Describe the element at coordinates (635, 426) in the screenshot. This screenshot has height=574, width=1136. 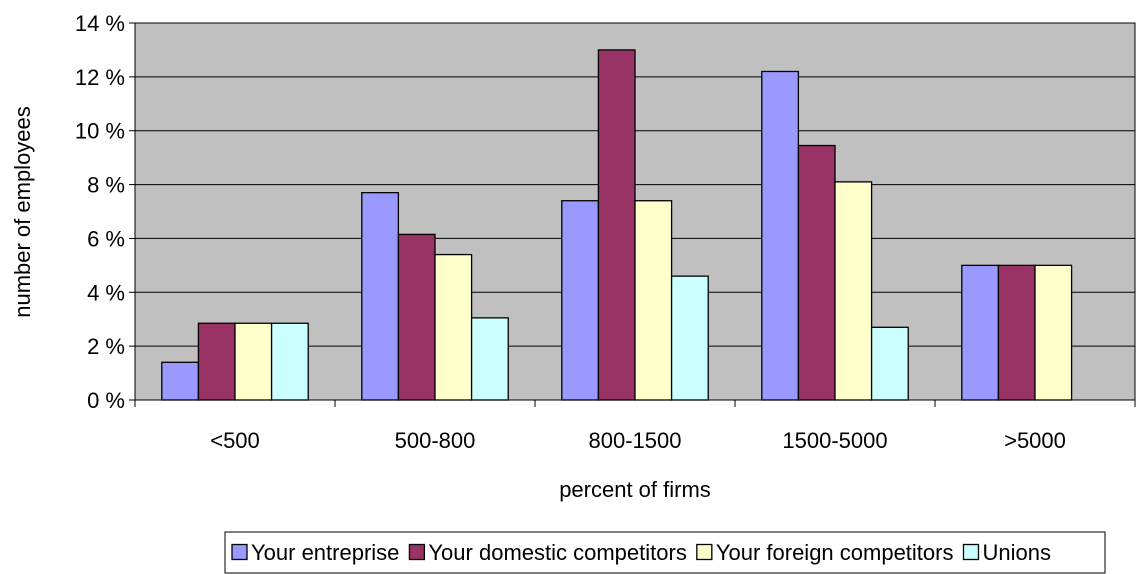
I see `x-axis-ticks: <500 500-800 800-1500 1500-5000 >5000` at that location.